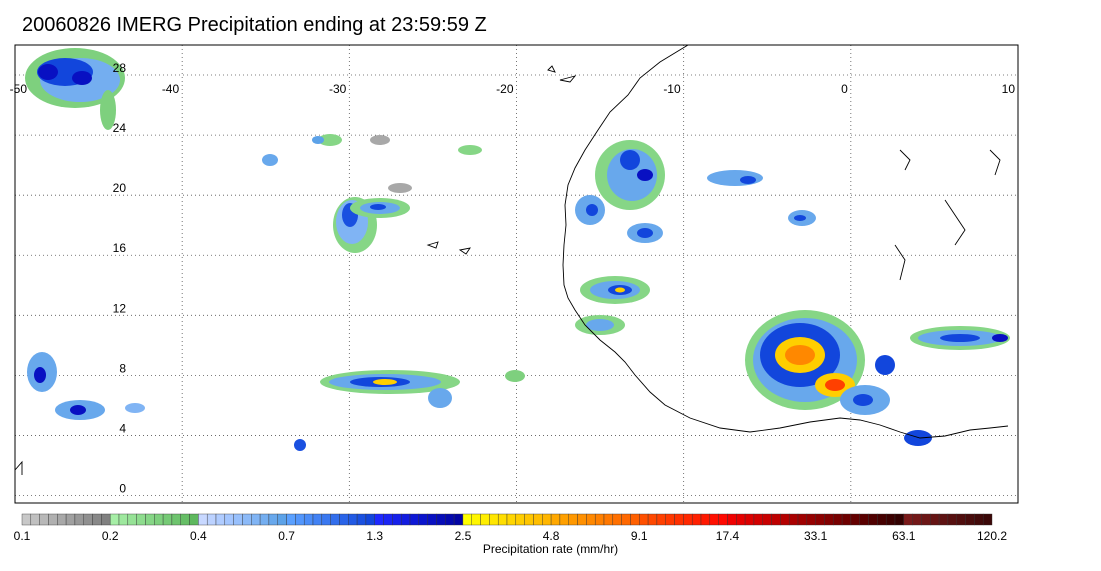 The width and height of the screenshot is (1101, 571). I want to click on longitude-label: -50, so click(19, 89).